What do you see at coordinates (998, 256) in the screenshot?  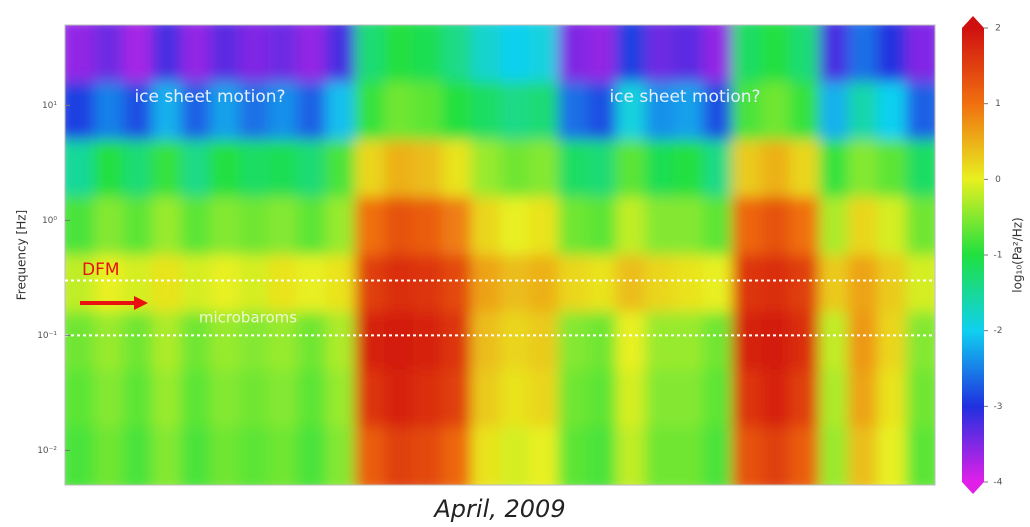 I see `colorbar-tick-label: -1` at bounding box center [998, 256].